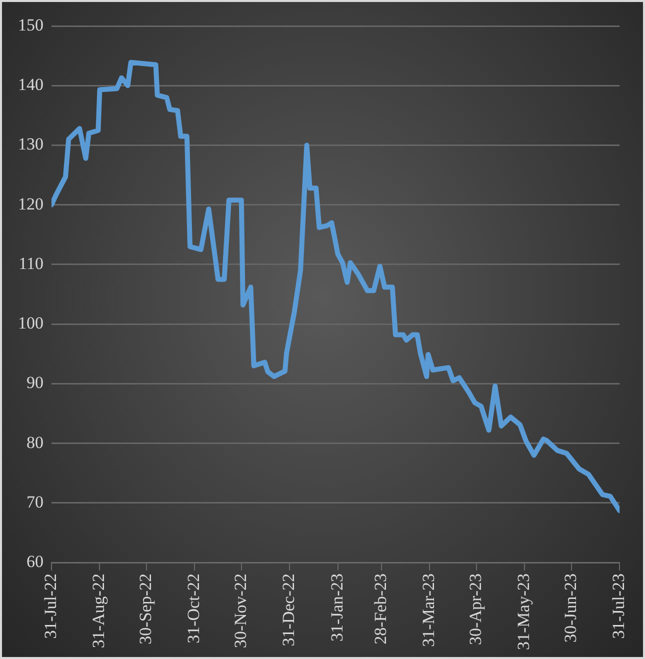 The height and width of the screenshot is (659, 645). I want to click on y-tick-label: 130, so click(31, 144).